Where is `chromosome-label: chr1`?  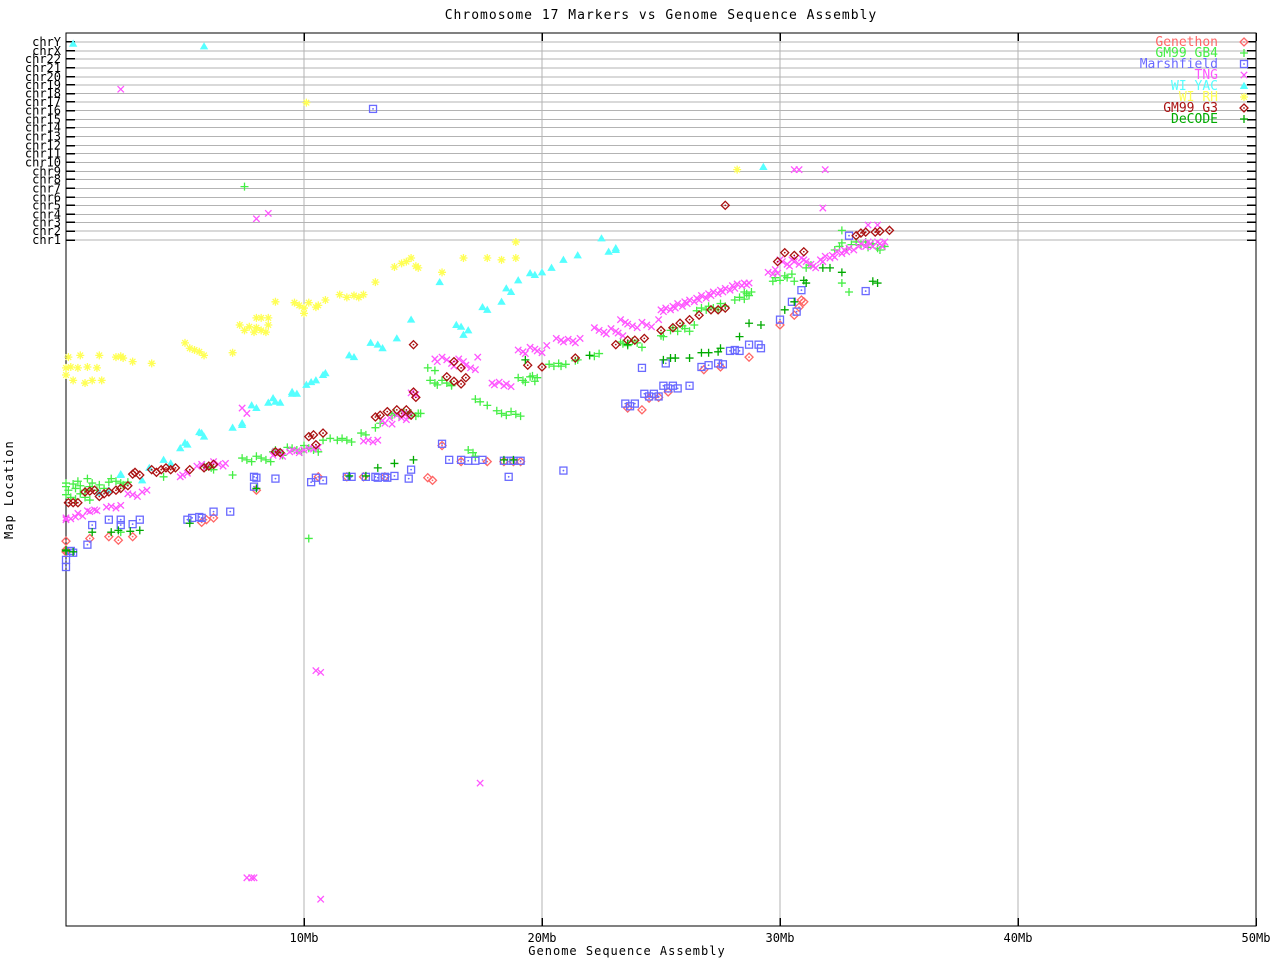 chromosome-label: chr1 is located at coordinates (46, 240).